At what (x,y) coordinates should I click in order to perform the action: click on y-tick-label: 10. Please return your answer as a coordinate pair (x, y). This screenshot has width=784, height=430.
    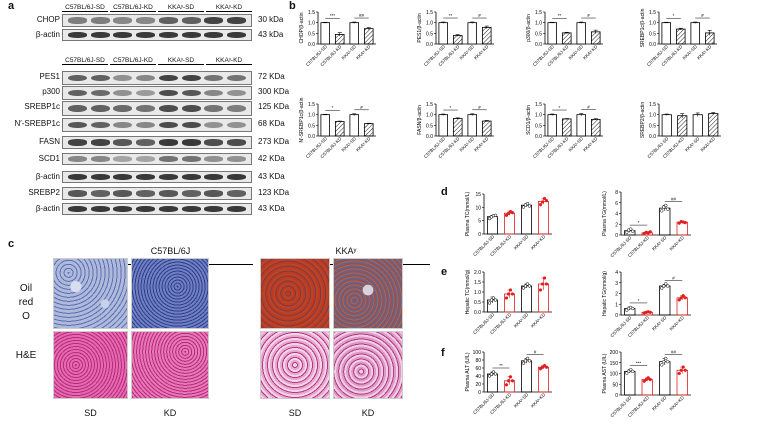
    Looking at the image, I should click on (478, 208).